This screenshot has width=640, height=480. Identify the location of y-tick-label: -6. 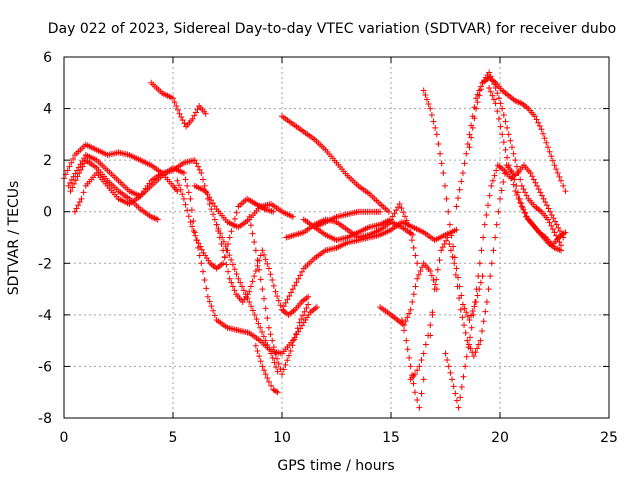
(45, 367).